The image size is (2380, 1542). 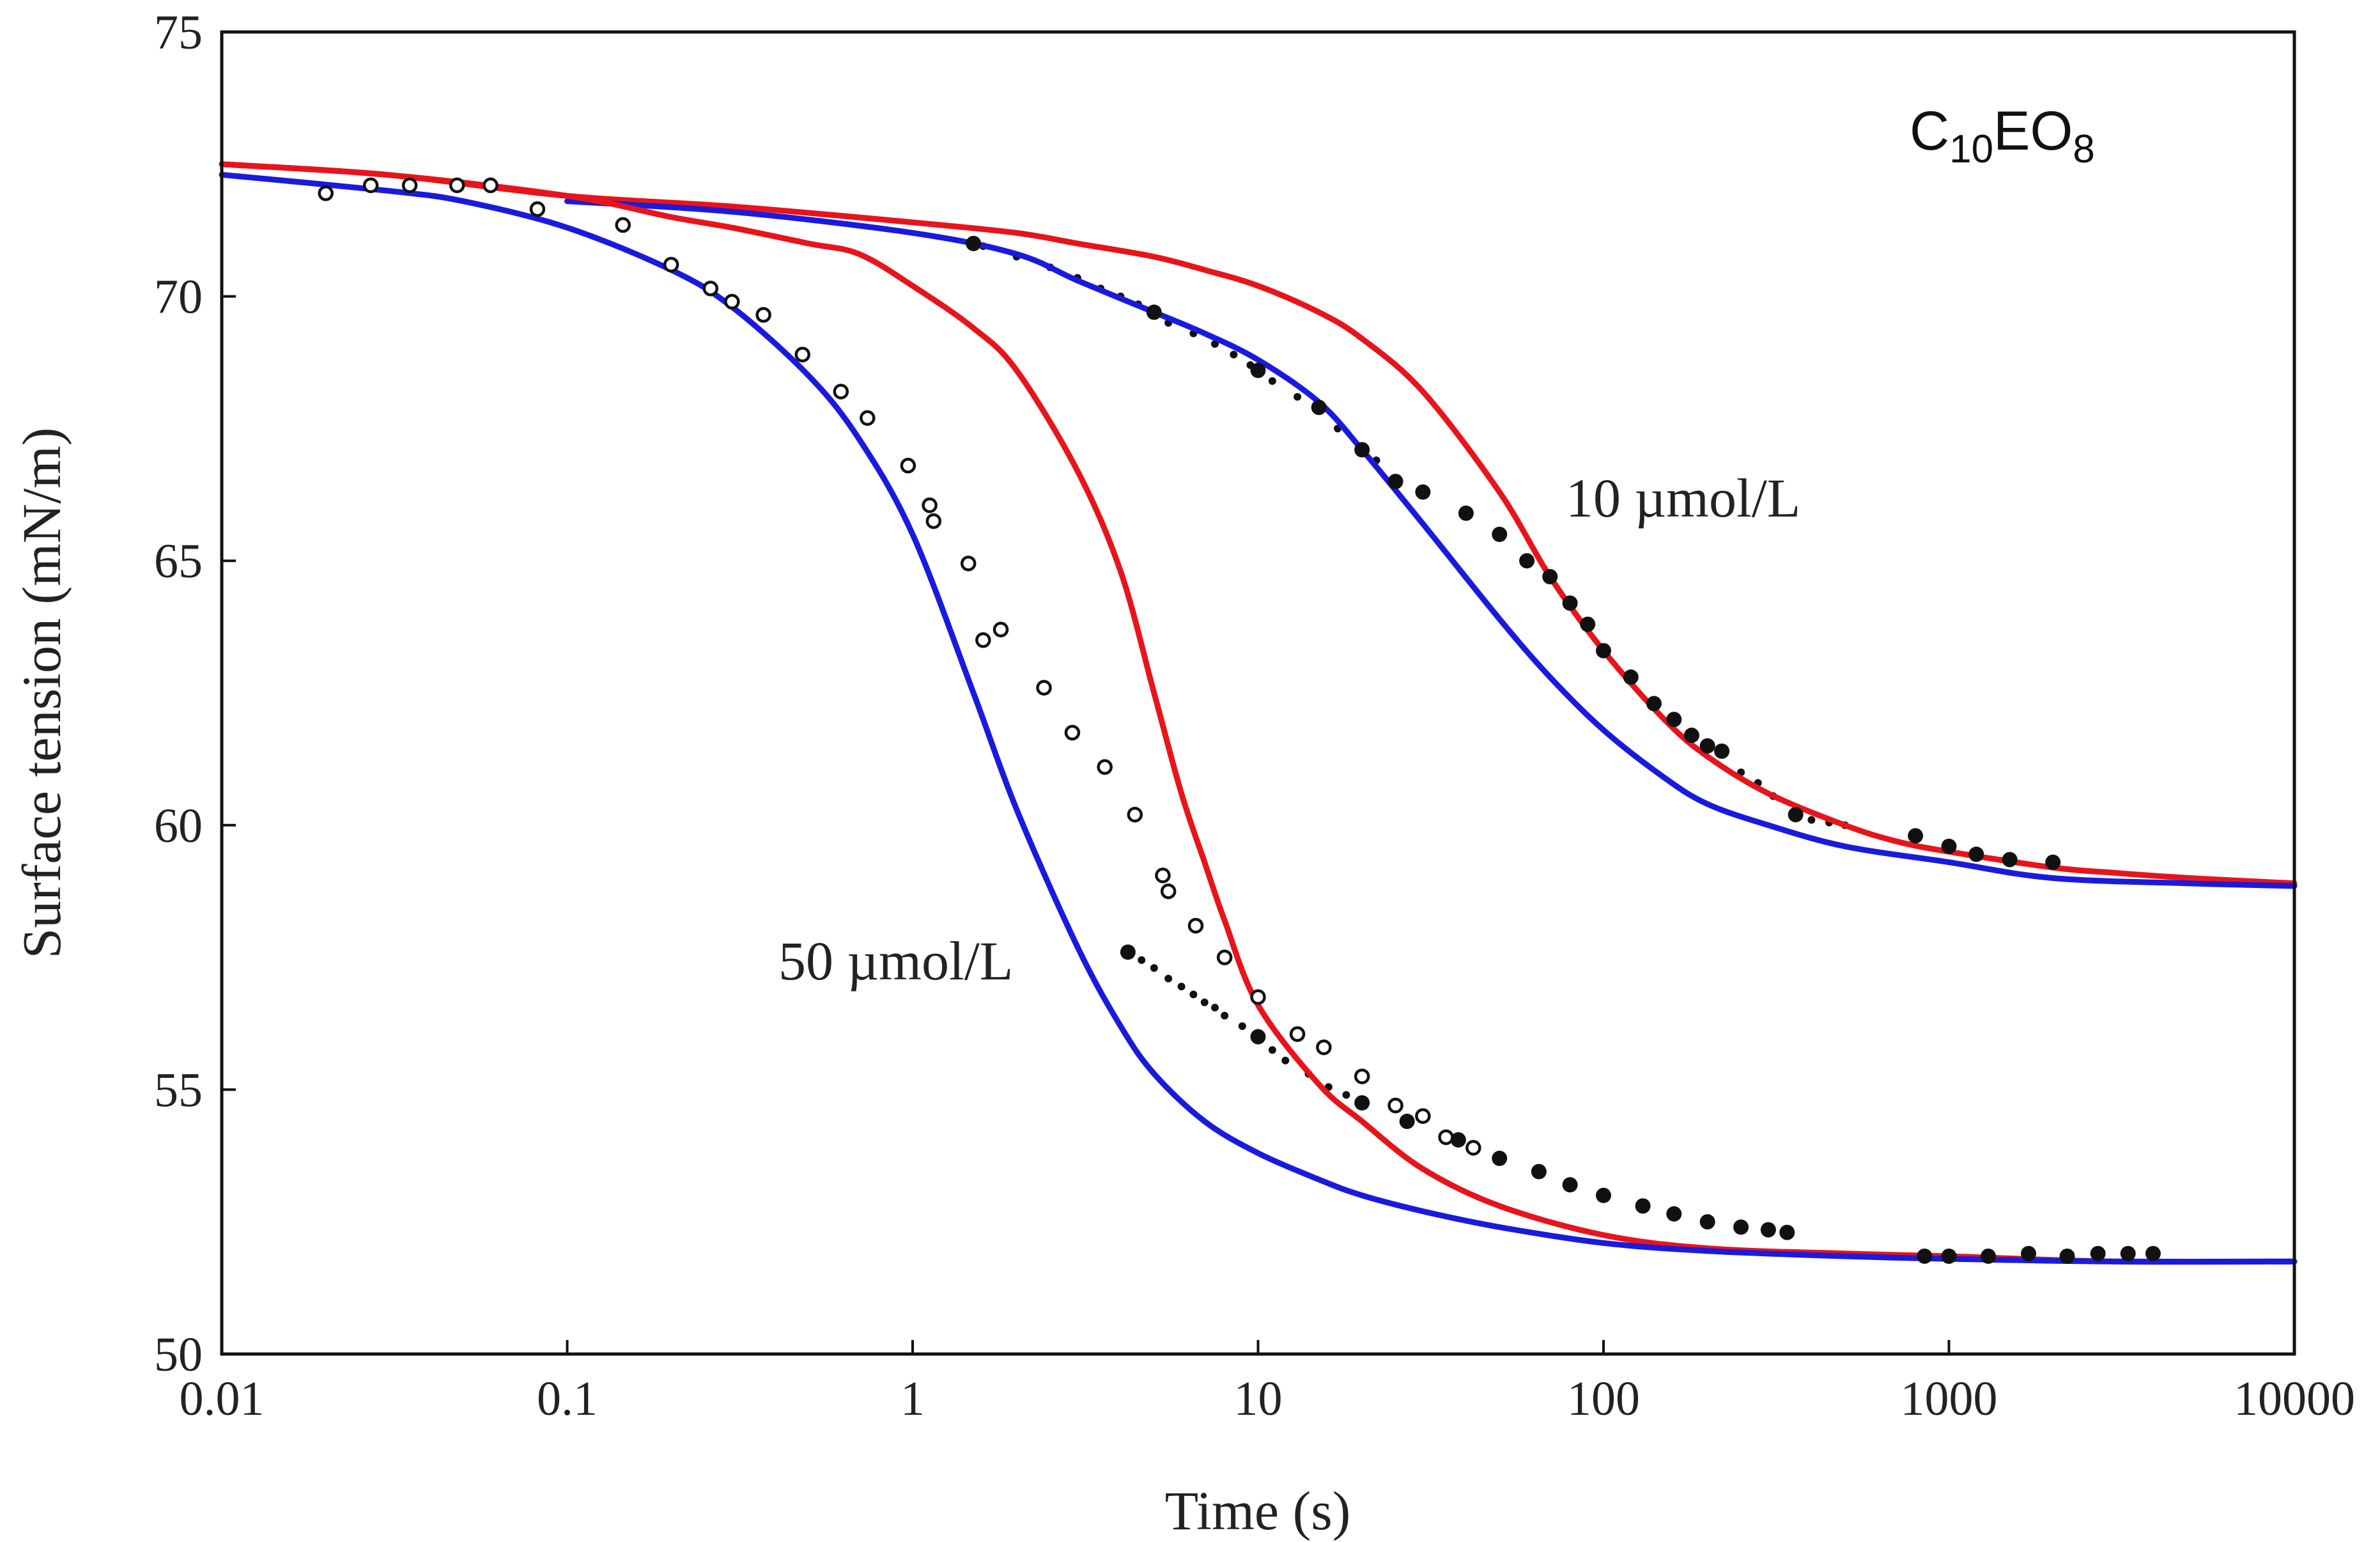 I want to click on y-tick-label: 55, so click(x=178, y=1090).